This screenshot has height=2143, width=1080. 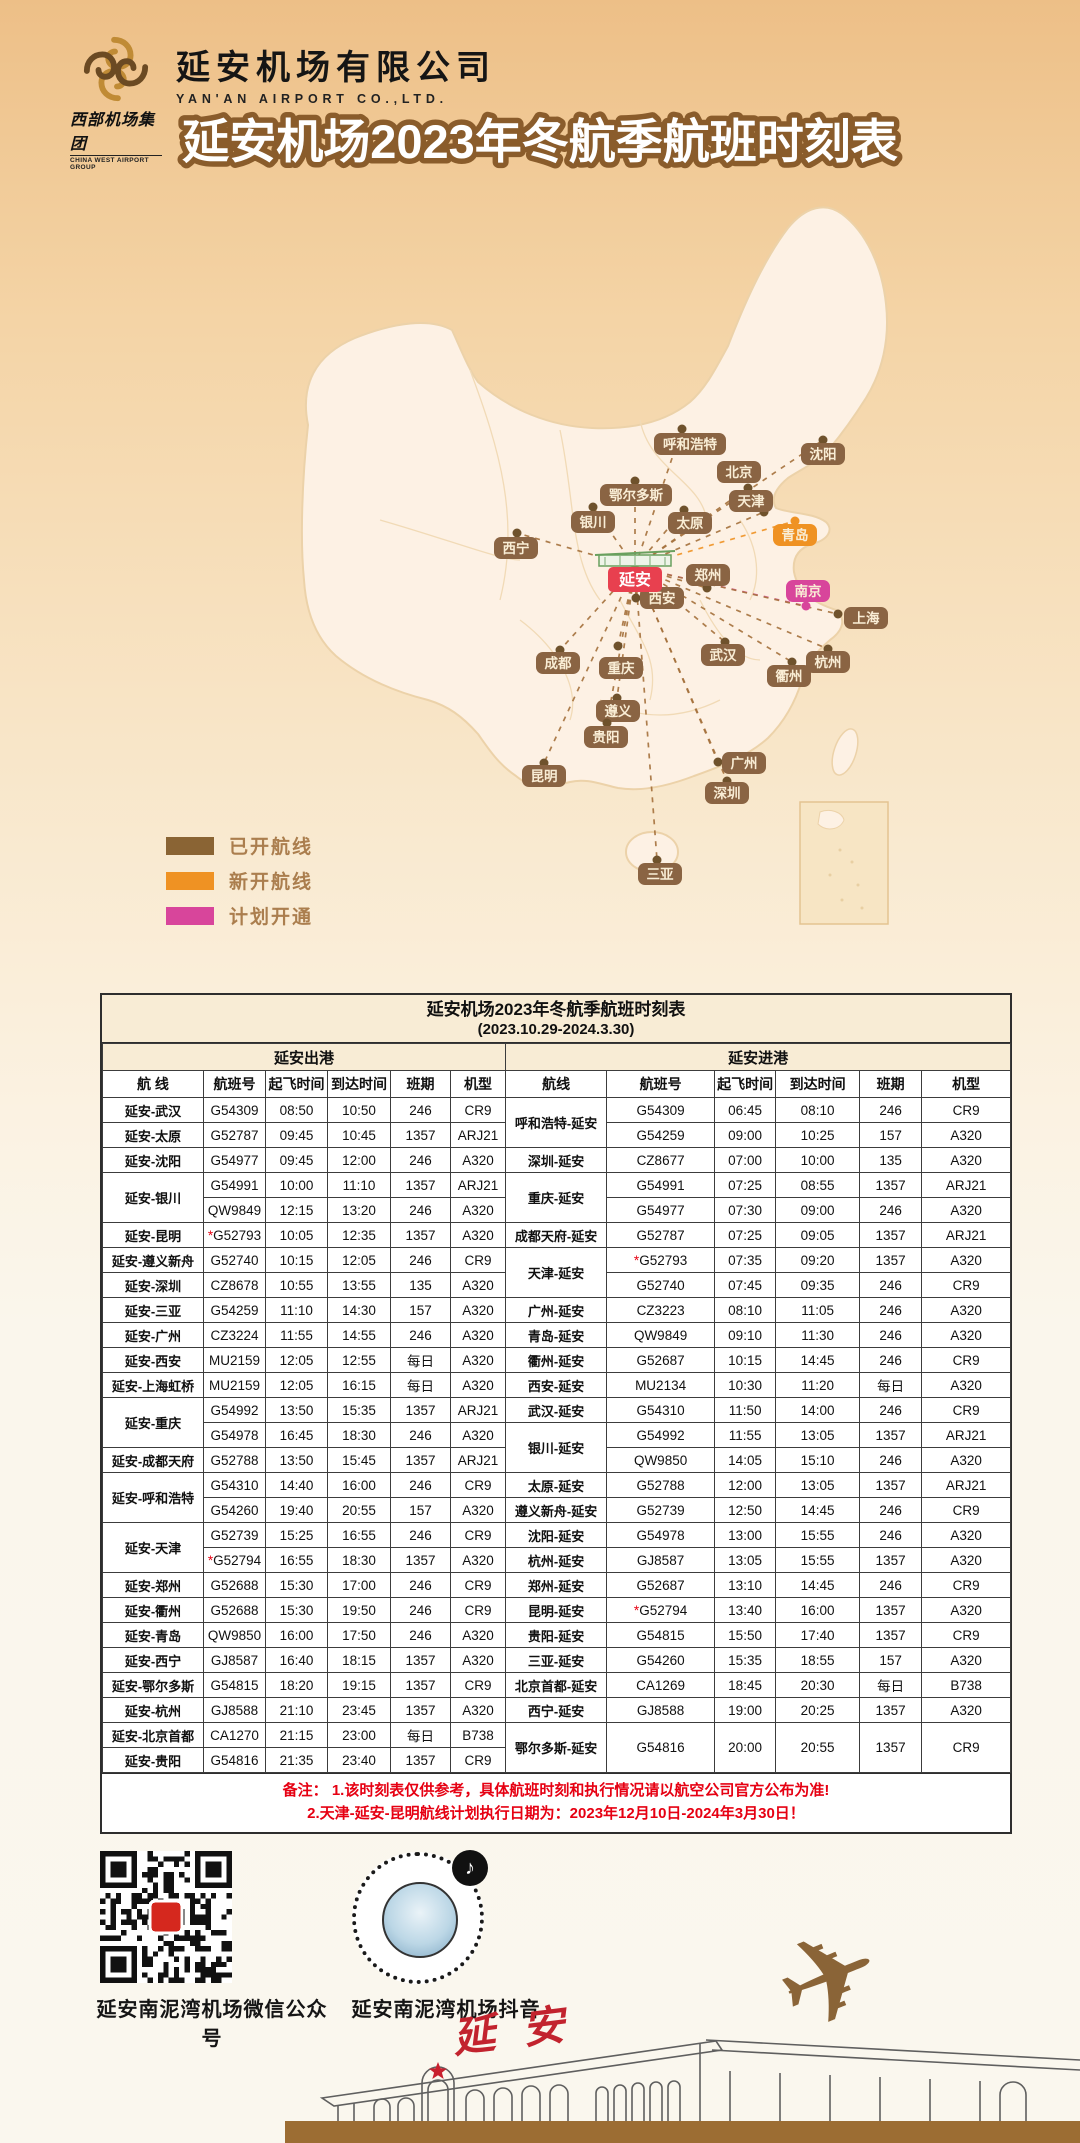 What do you see at coordinates (556, 1585) in the screenshot?
I see `route-cell: 郑州-延安` at bounding box center [556, 1585].